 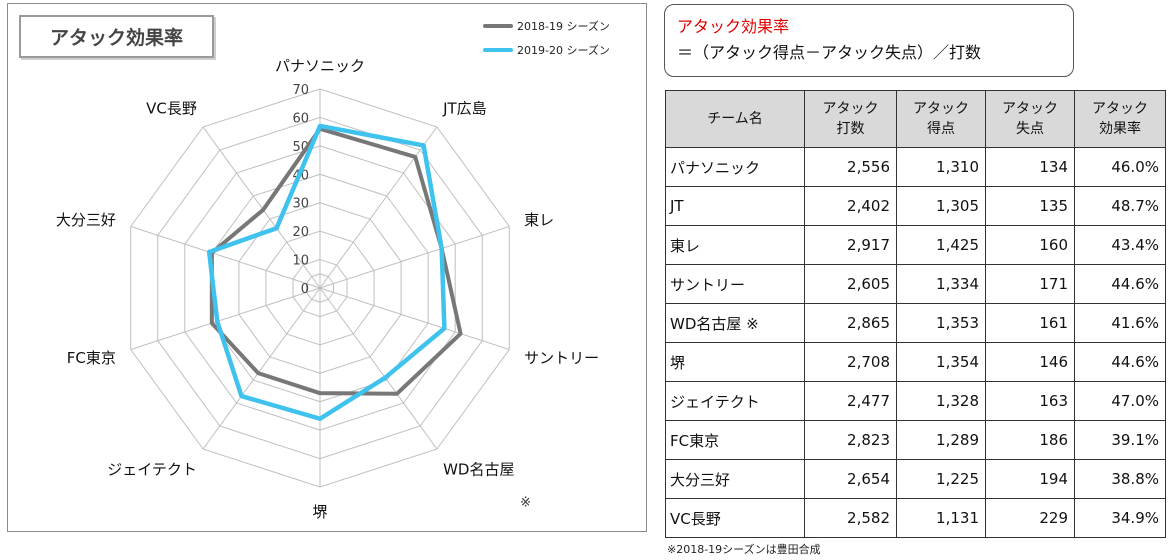 I want to click on tick-label: 30, so click(x=300, y=204).